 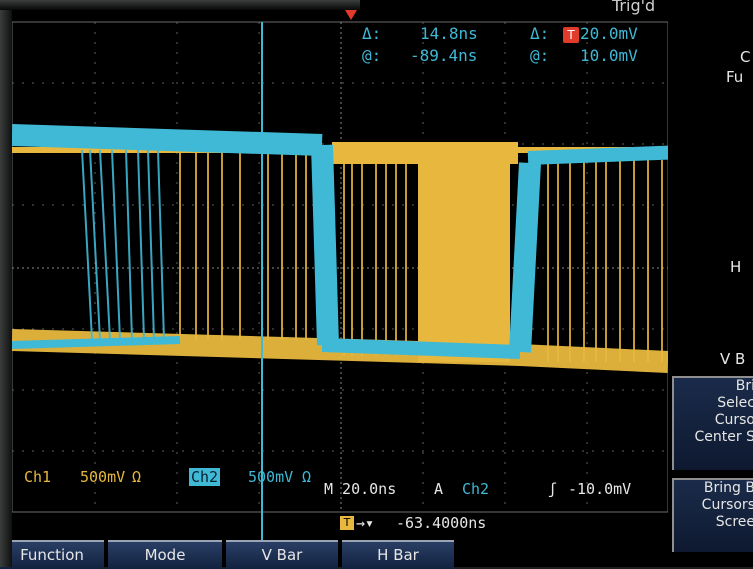 What do you see at coordinates (476, 489) in the screenshot?
I see `trigger-source: Ch2` at bounding box center [476, 489].